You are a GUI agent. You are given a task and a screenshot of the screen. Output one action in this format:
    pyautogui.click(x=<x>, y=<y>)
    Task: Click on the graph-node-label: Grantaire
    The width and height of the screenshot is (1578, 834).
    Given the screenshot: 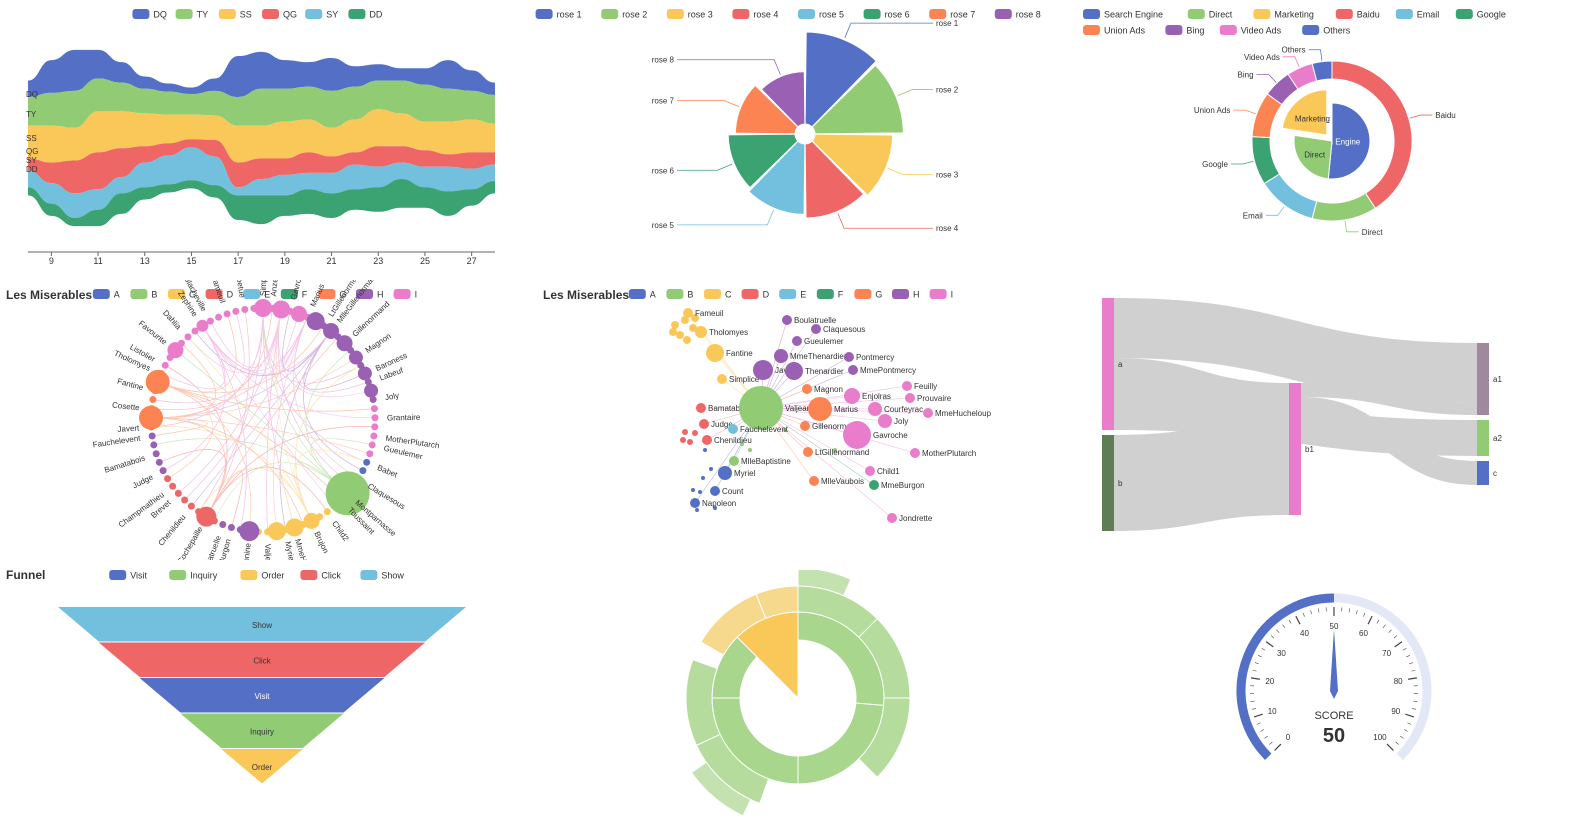 What is the action you would take?
    pyautogui.click(x=404, y=418)
    